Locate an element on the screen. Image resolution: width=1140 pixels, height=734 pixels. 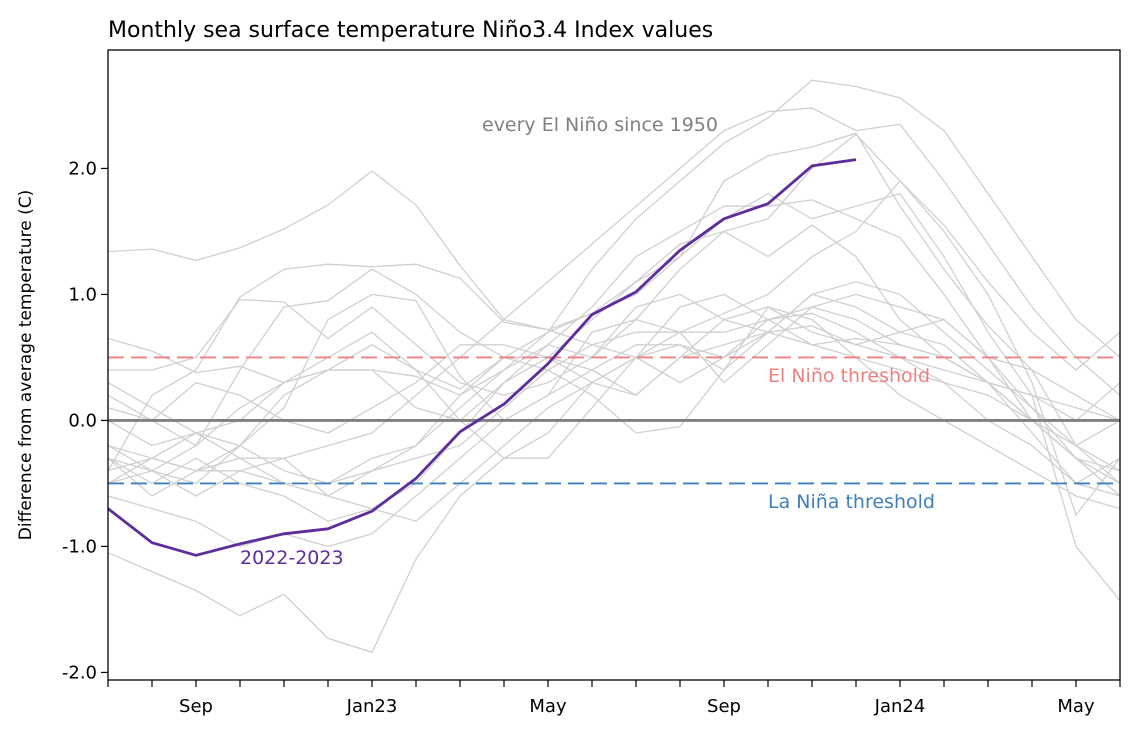
y-tick-label: 2.0 is located at coordinates (82, 168).